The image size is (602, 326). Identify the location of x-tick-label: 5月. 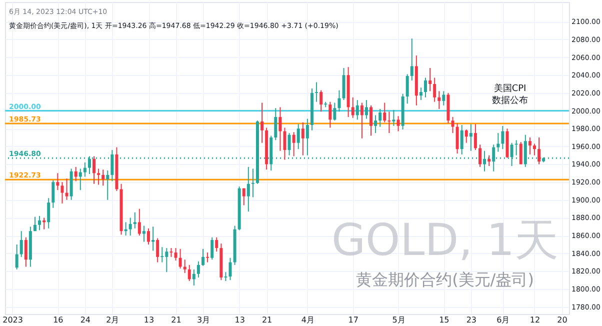
(399, 320).